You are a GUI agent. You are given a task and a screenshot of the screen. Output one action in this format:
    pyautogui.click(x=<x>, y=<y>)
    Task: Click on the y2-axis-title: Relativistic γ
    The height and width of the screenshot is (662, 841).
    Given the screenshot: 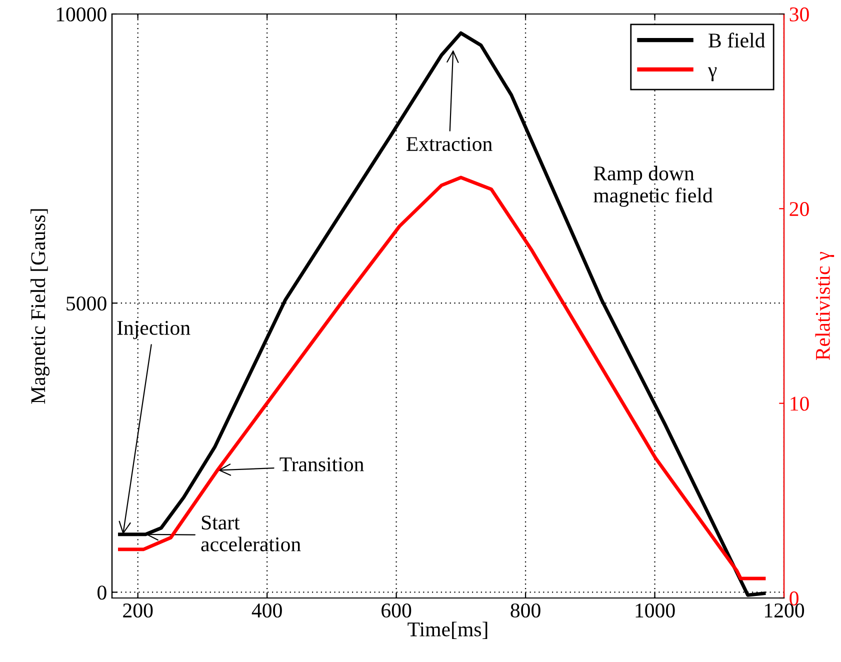 What is the action you would take?
    pyautogui.click(x=824, y=306)
    